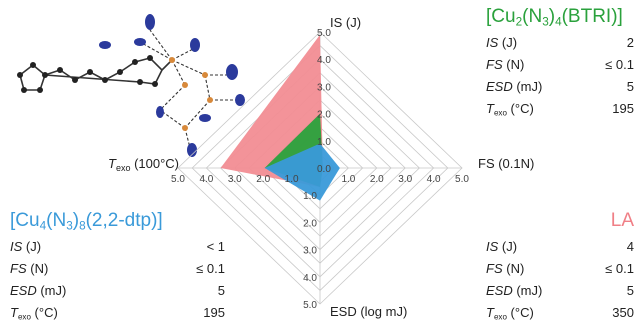 Image resolution: width=638 pixels, height=324 pixels. Describe the element at coordinates (368, 311) in the screenshot. I see `axis-label-esd: ESD (log mJ)` at that location.